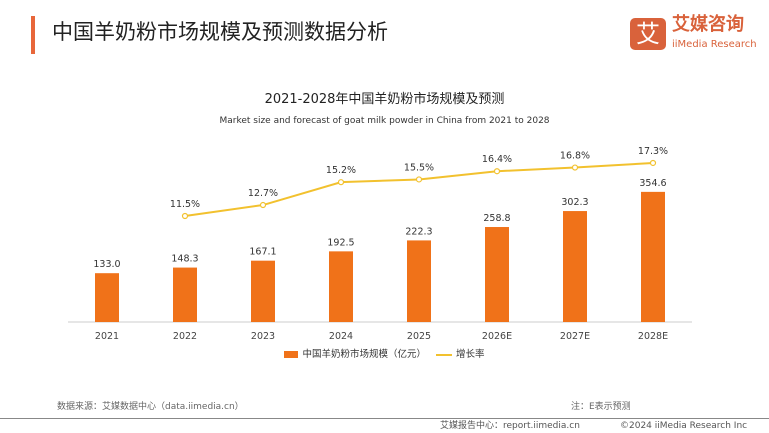  What do you see at coordinates (497, 336) in the screenshot?
I see `x-tick-label: 2026E` at bounding box center [497, 336].